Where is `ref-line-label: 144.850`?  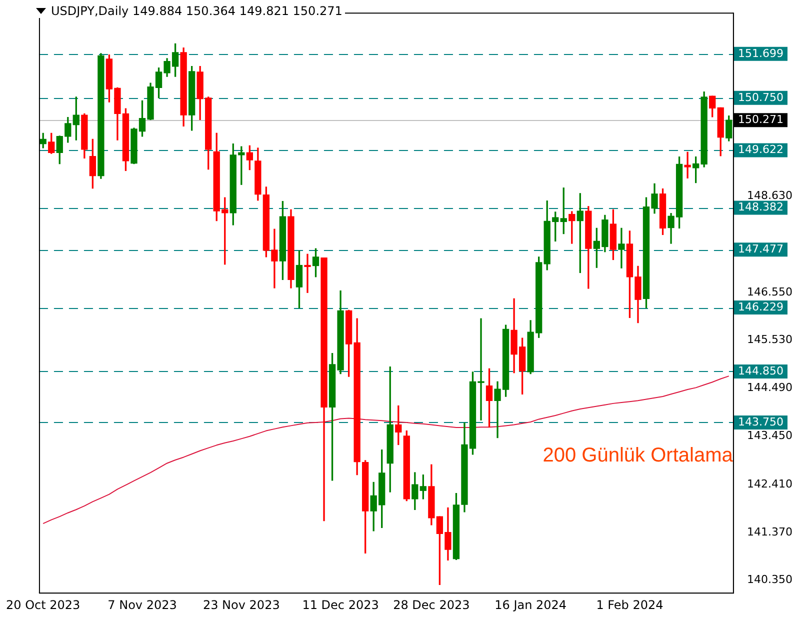 ref-line-label: 144.850 is located at coordinates (761, 371).